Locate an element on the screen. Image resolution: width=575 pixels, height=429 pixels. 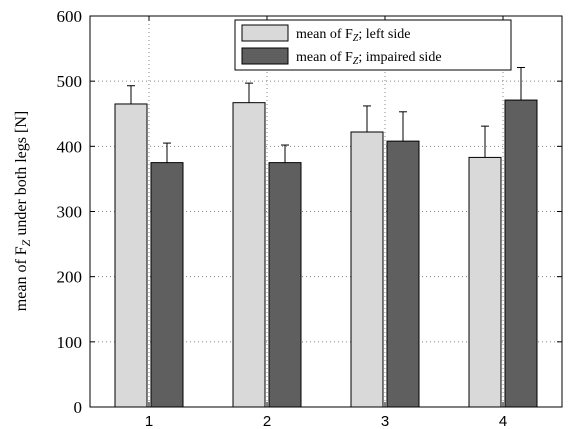
y-axis-label-suffix: under both legs [N] is located at coordinates (21, 175).